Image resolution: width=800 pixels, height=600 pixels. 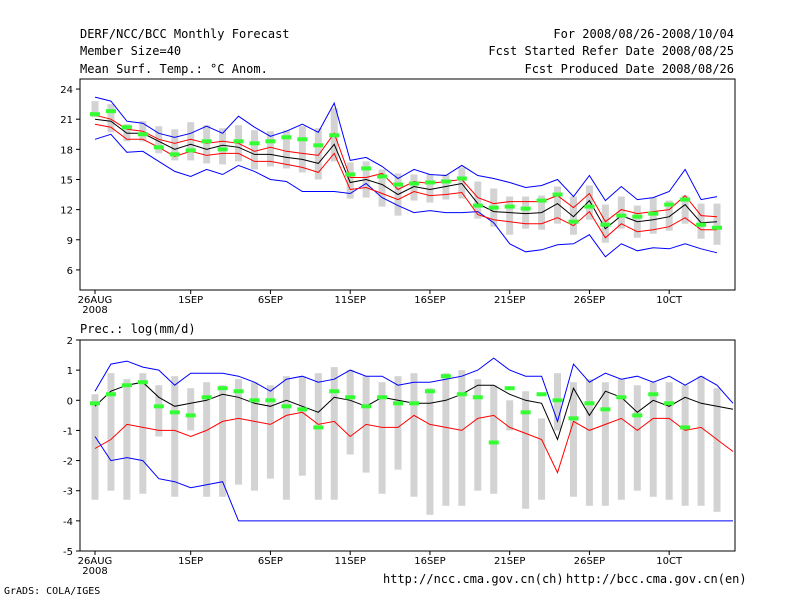 I want to click on temp-x-tick-sublabel: 2008, so click(x=94, y=310).